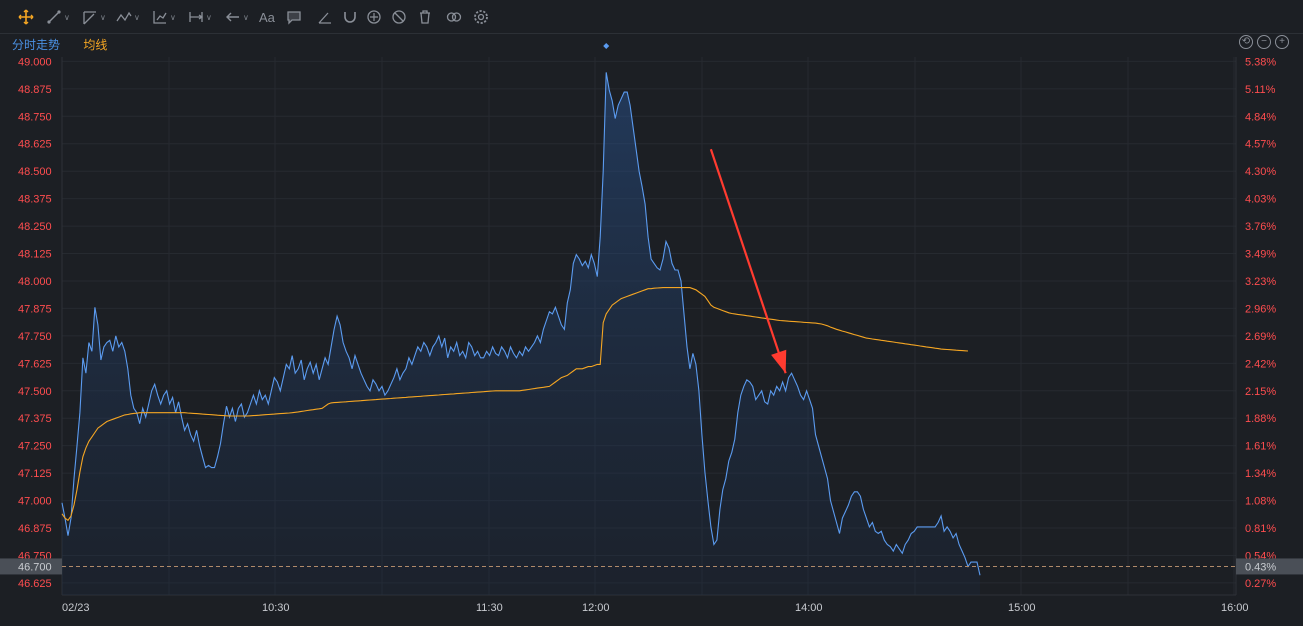 The height and width of the screenshot is (626, 1303). What do you see at coordinates (294, 17) in the screenshot?
I see `comment-icon` at bounding box center [294, 17].